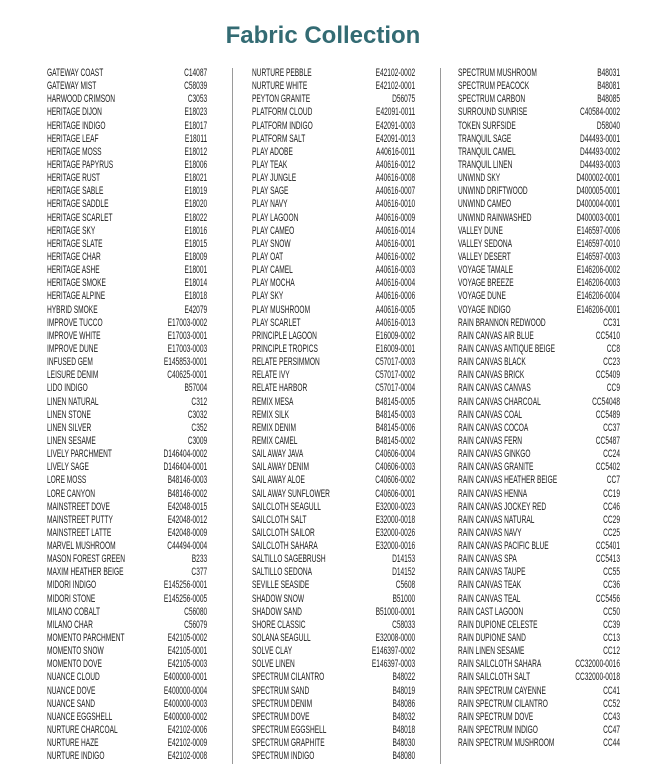  I want to click on fabric-code: CC44, so click(611, 743).